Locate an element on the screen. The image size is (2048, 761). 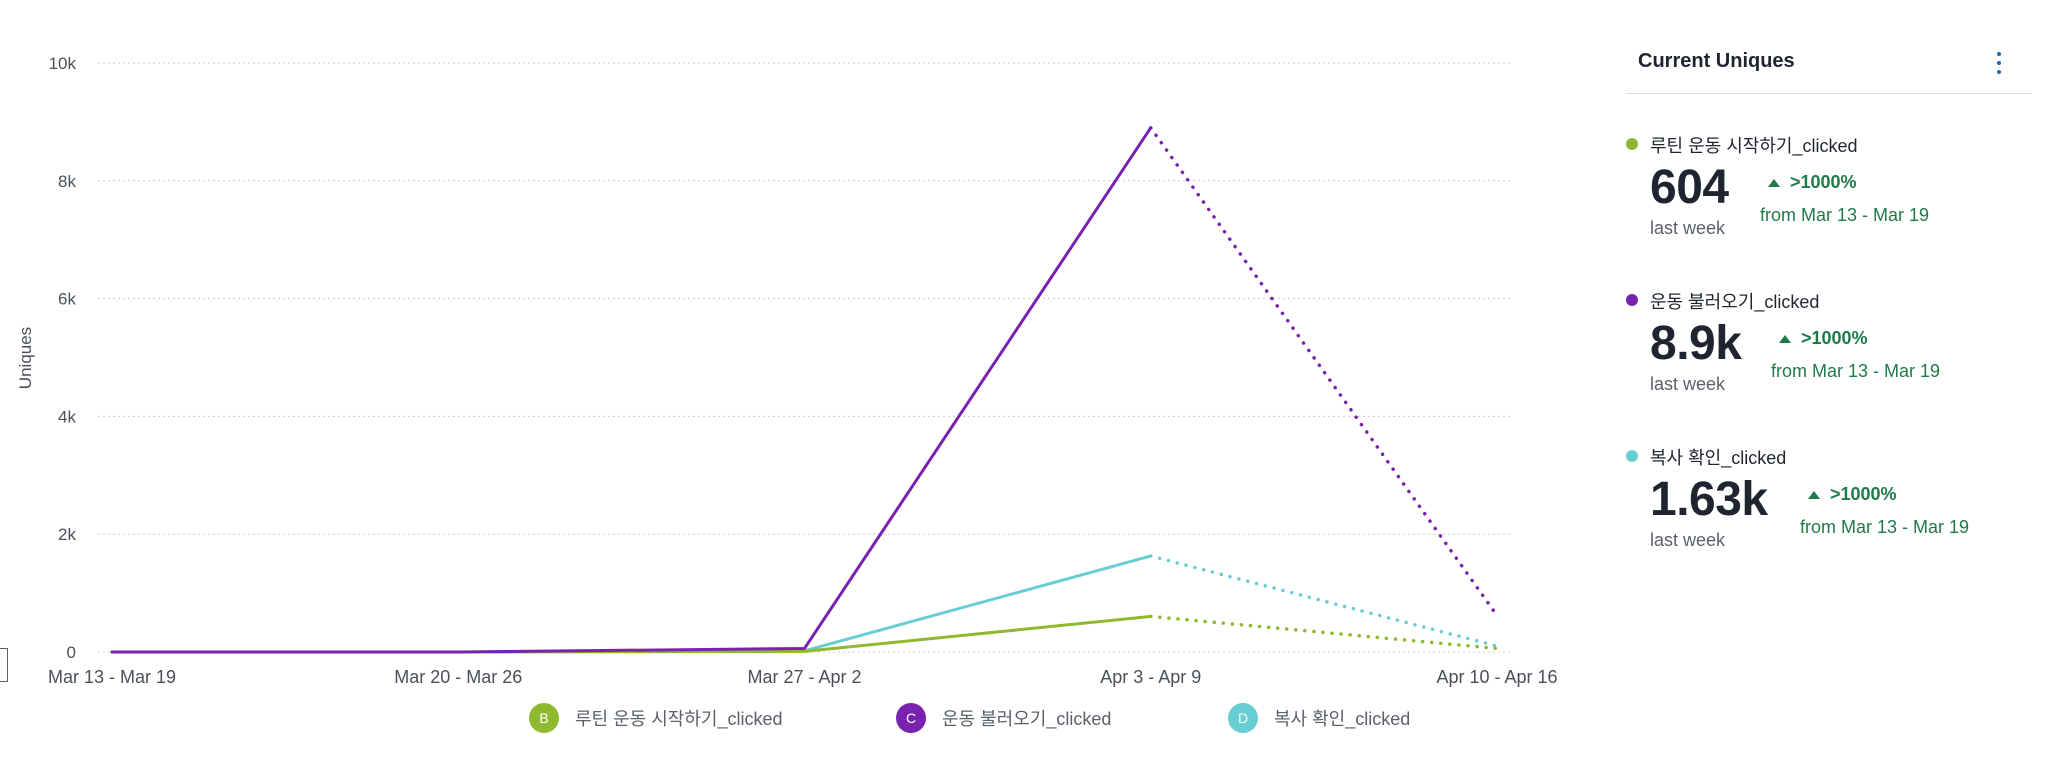
series-line-d is located at coordinates (631, 604).